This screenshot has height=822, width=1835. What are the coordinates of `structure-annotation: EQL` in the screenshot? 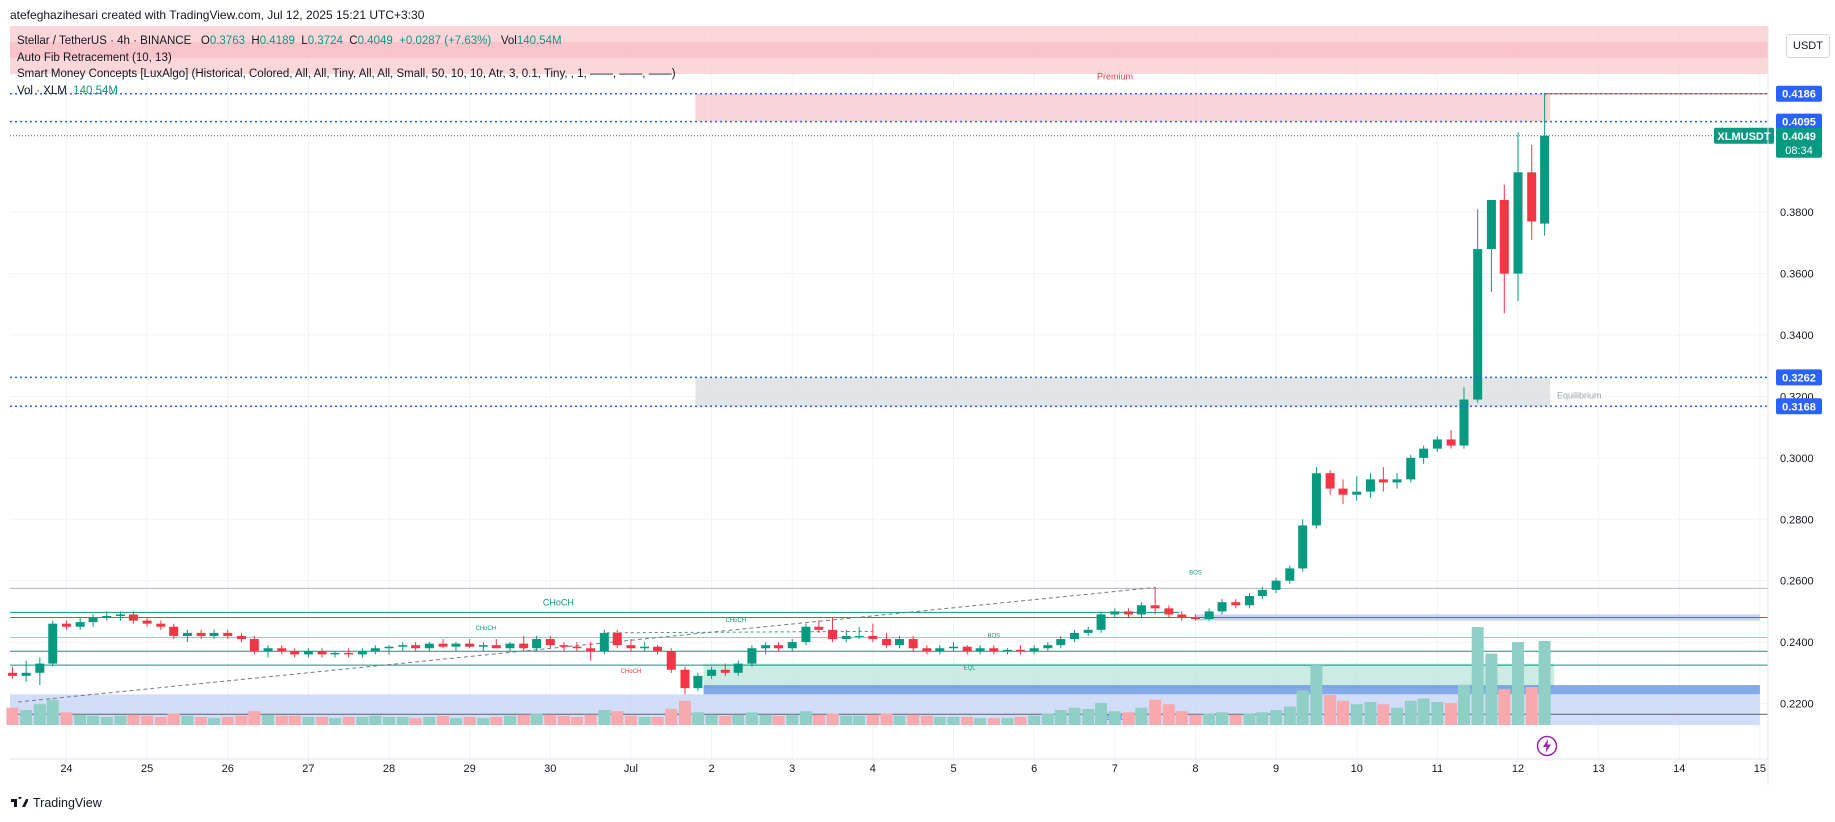 It's located at (970, 669).